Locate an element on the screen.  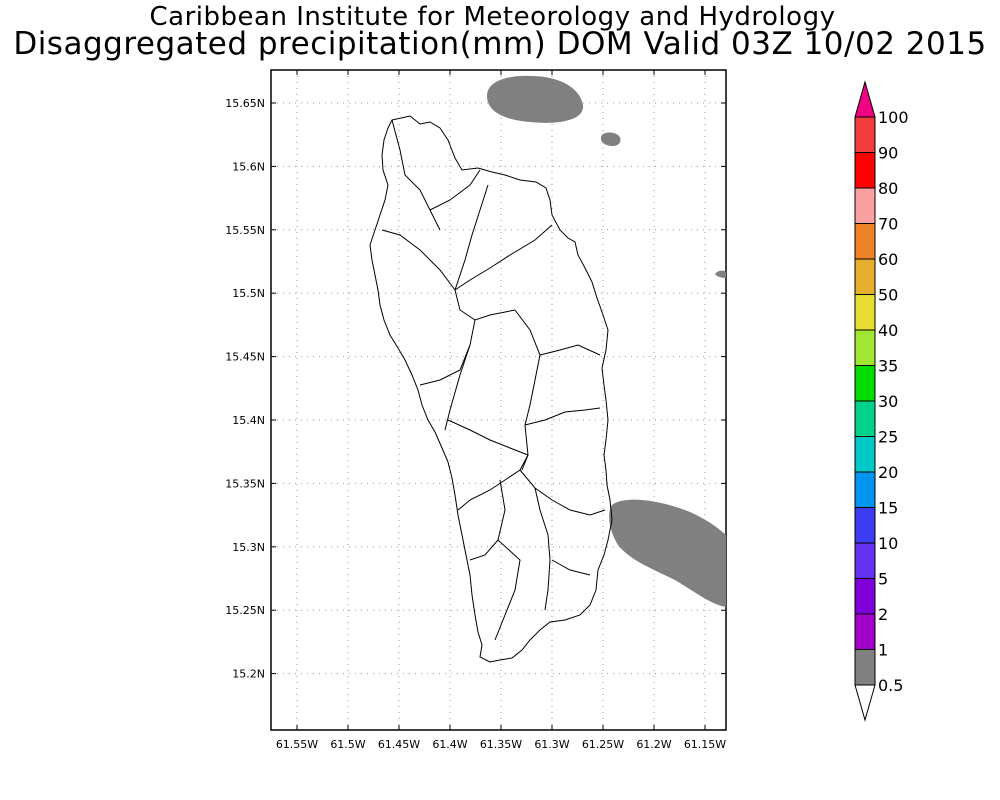
colorbar-label: 15 is located at coordinates (888, 508).